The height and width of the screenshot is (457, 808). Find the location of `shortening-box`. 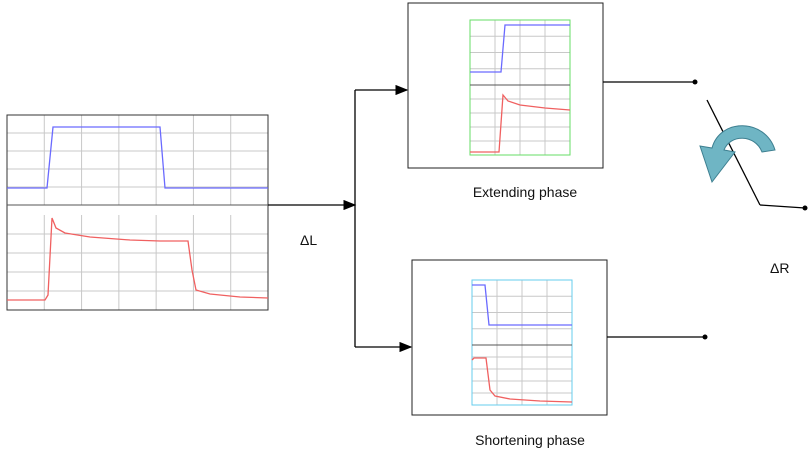

shortening-box is located at coordinates (509, 337).